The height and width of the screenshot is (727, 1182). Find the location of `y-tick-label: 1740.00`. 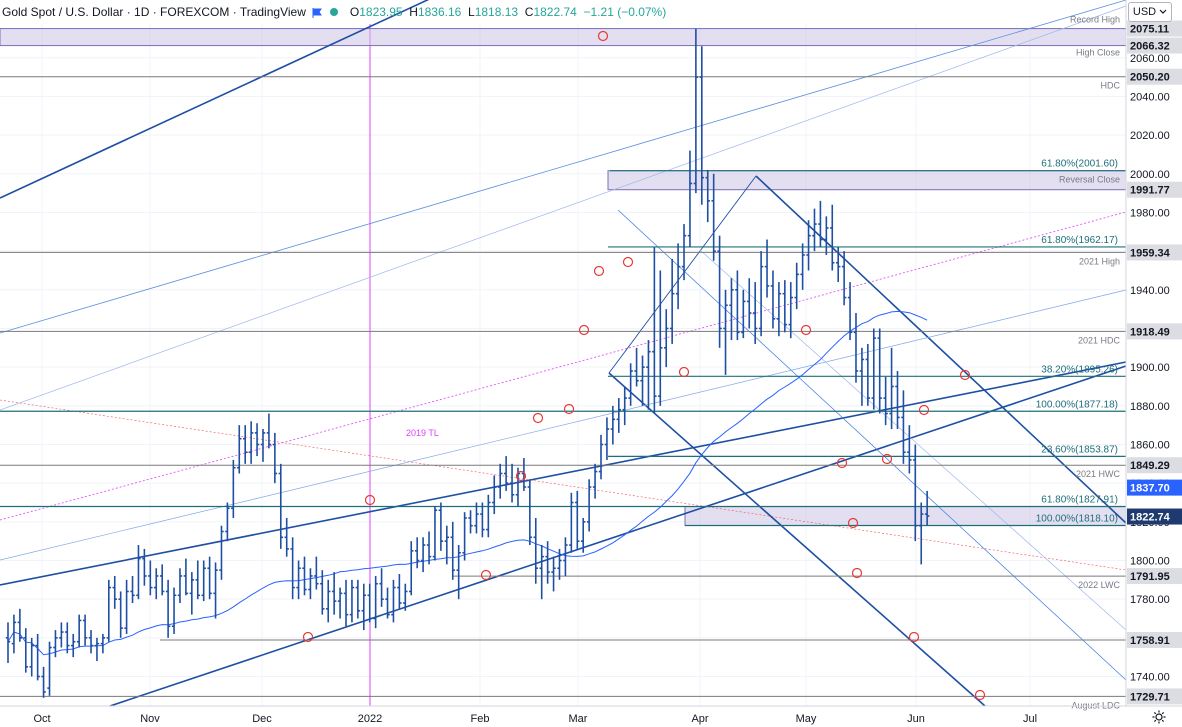

y-tick-label: 1740.00 is located at coordinates (1150, 678).